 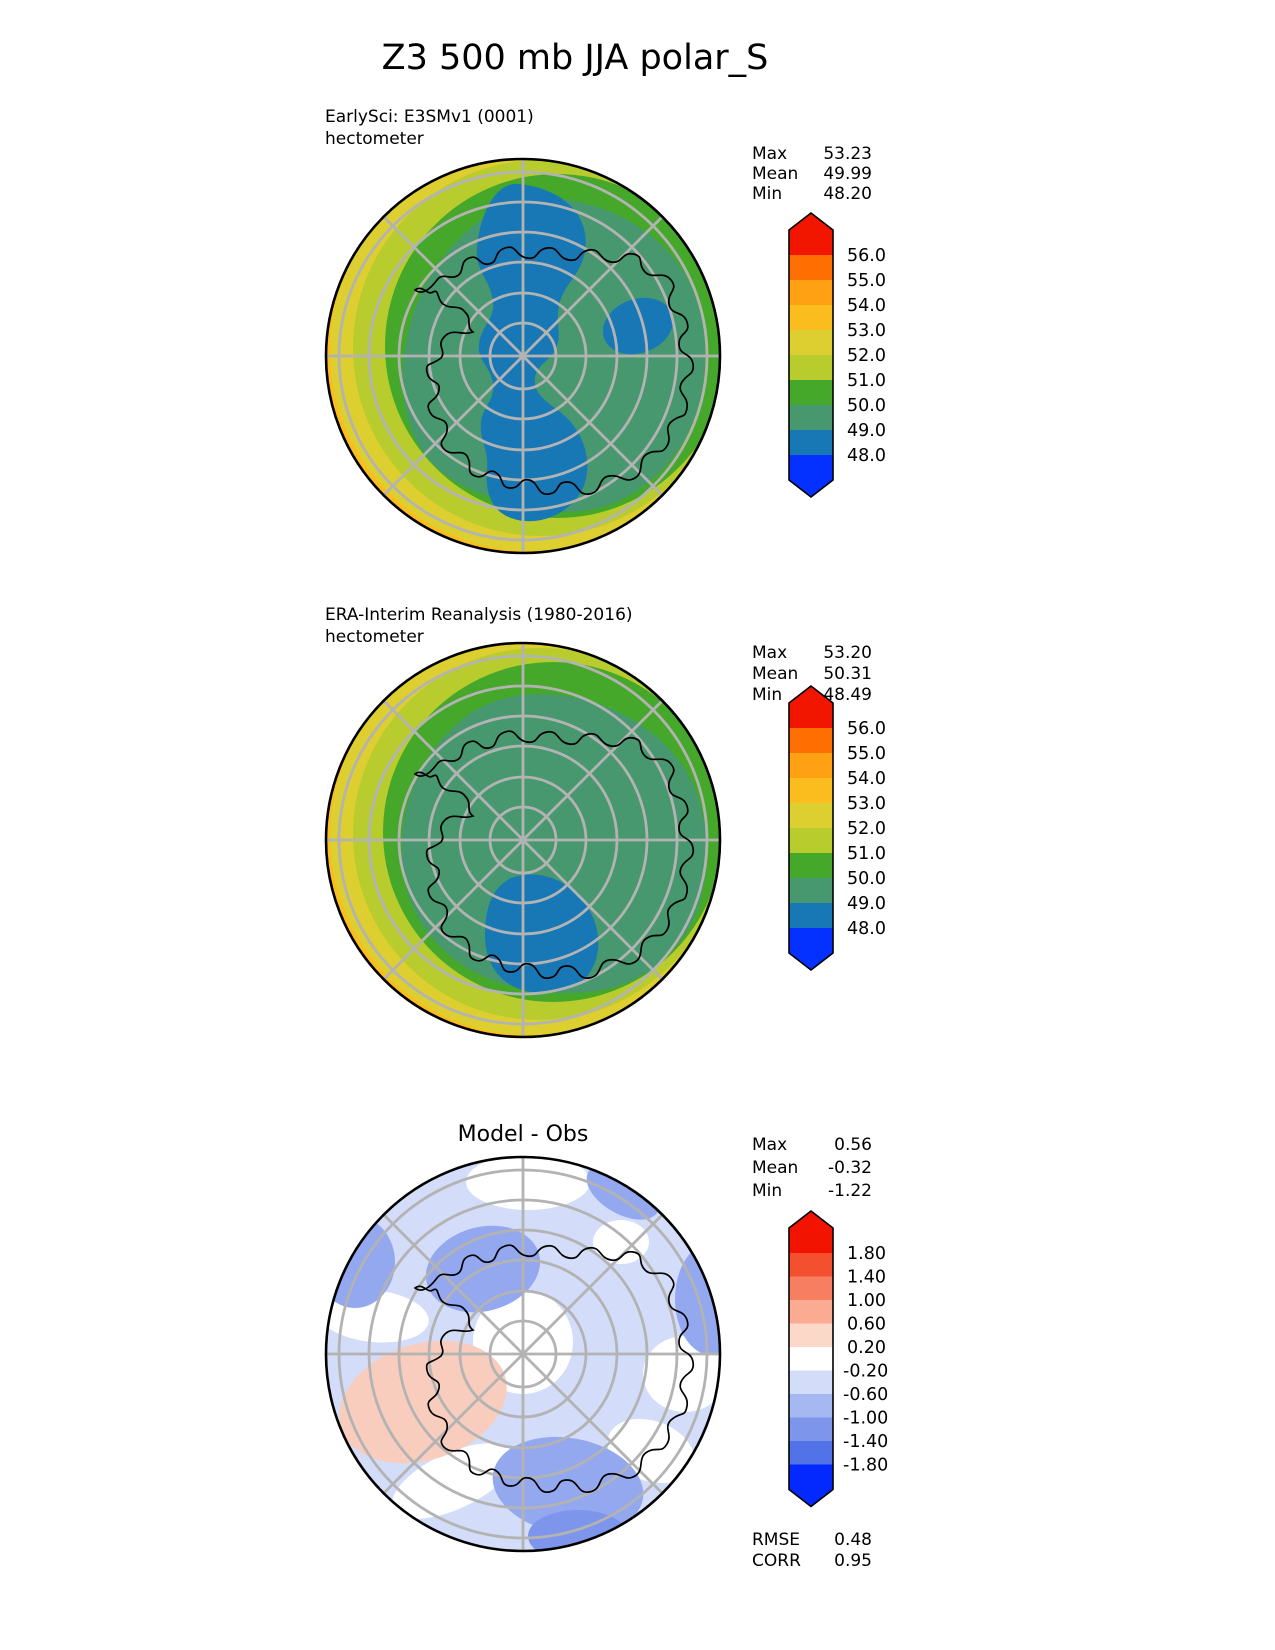 I want to click on stat-mean-value: -0.32, so click(x=850, y=1168).